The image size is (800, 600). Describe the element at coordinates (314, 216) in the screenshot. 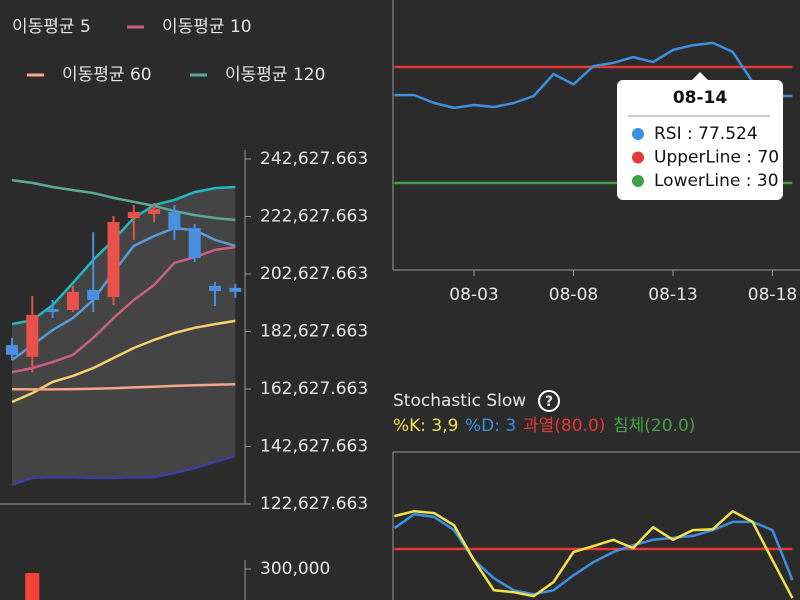

I see `y-tick-label: 222,627.663` at that location.